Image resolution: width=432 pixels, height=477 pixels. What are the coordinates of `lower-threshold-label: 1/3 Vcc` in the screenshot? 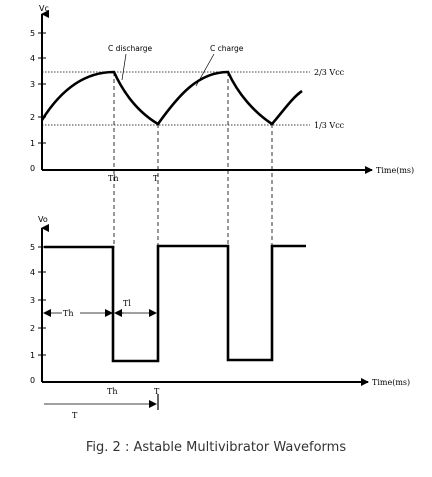 It's located at (329, 125).